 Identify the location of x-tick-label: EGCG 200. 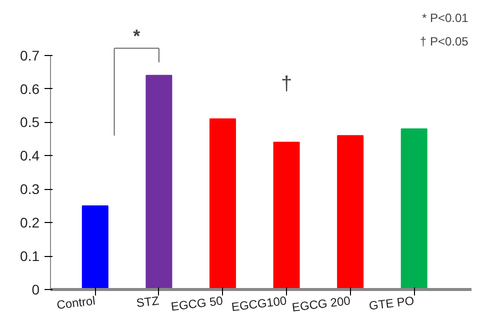
(321, 304).